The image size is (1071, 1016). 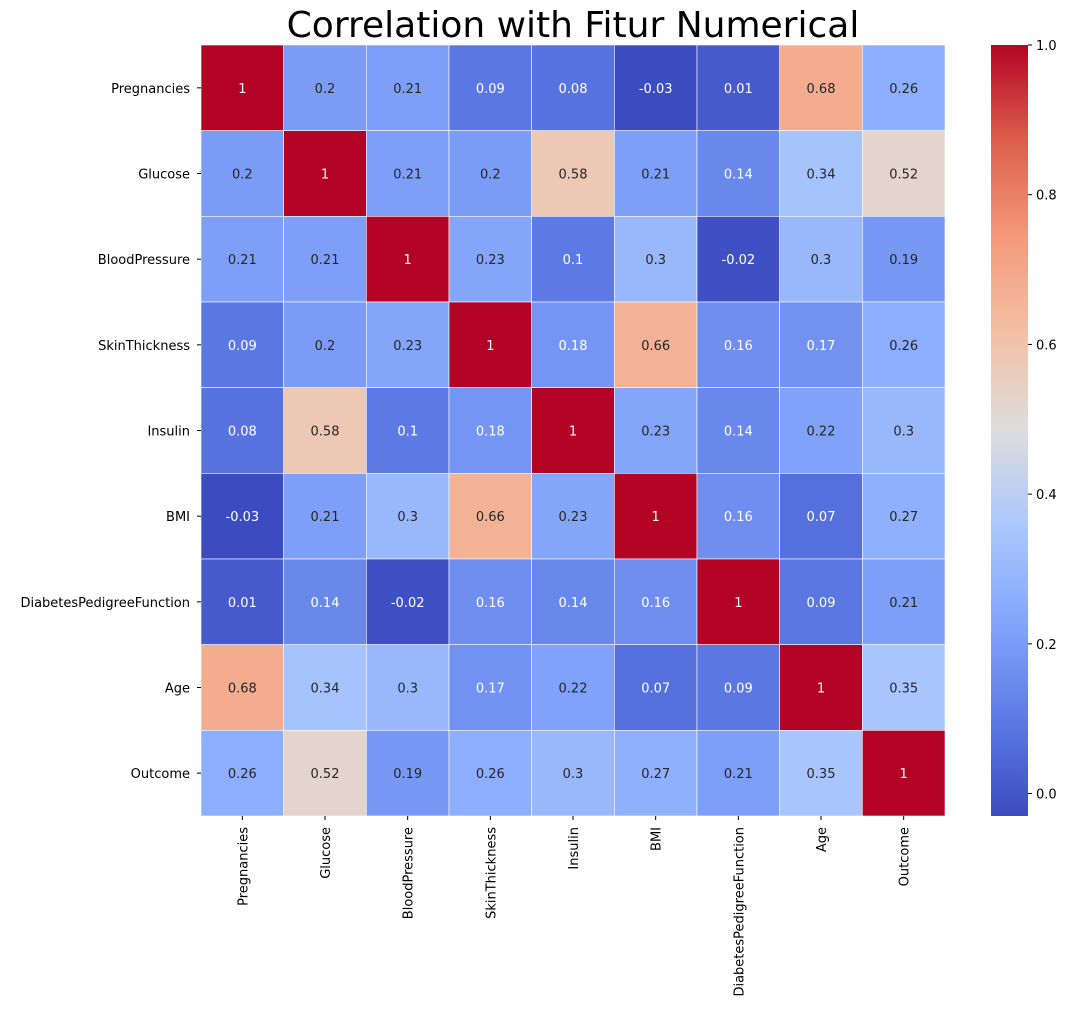 I want to click on column-label: BloodPressure, so click(x=409, y=873).